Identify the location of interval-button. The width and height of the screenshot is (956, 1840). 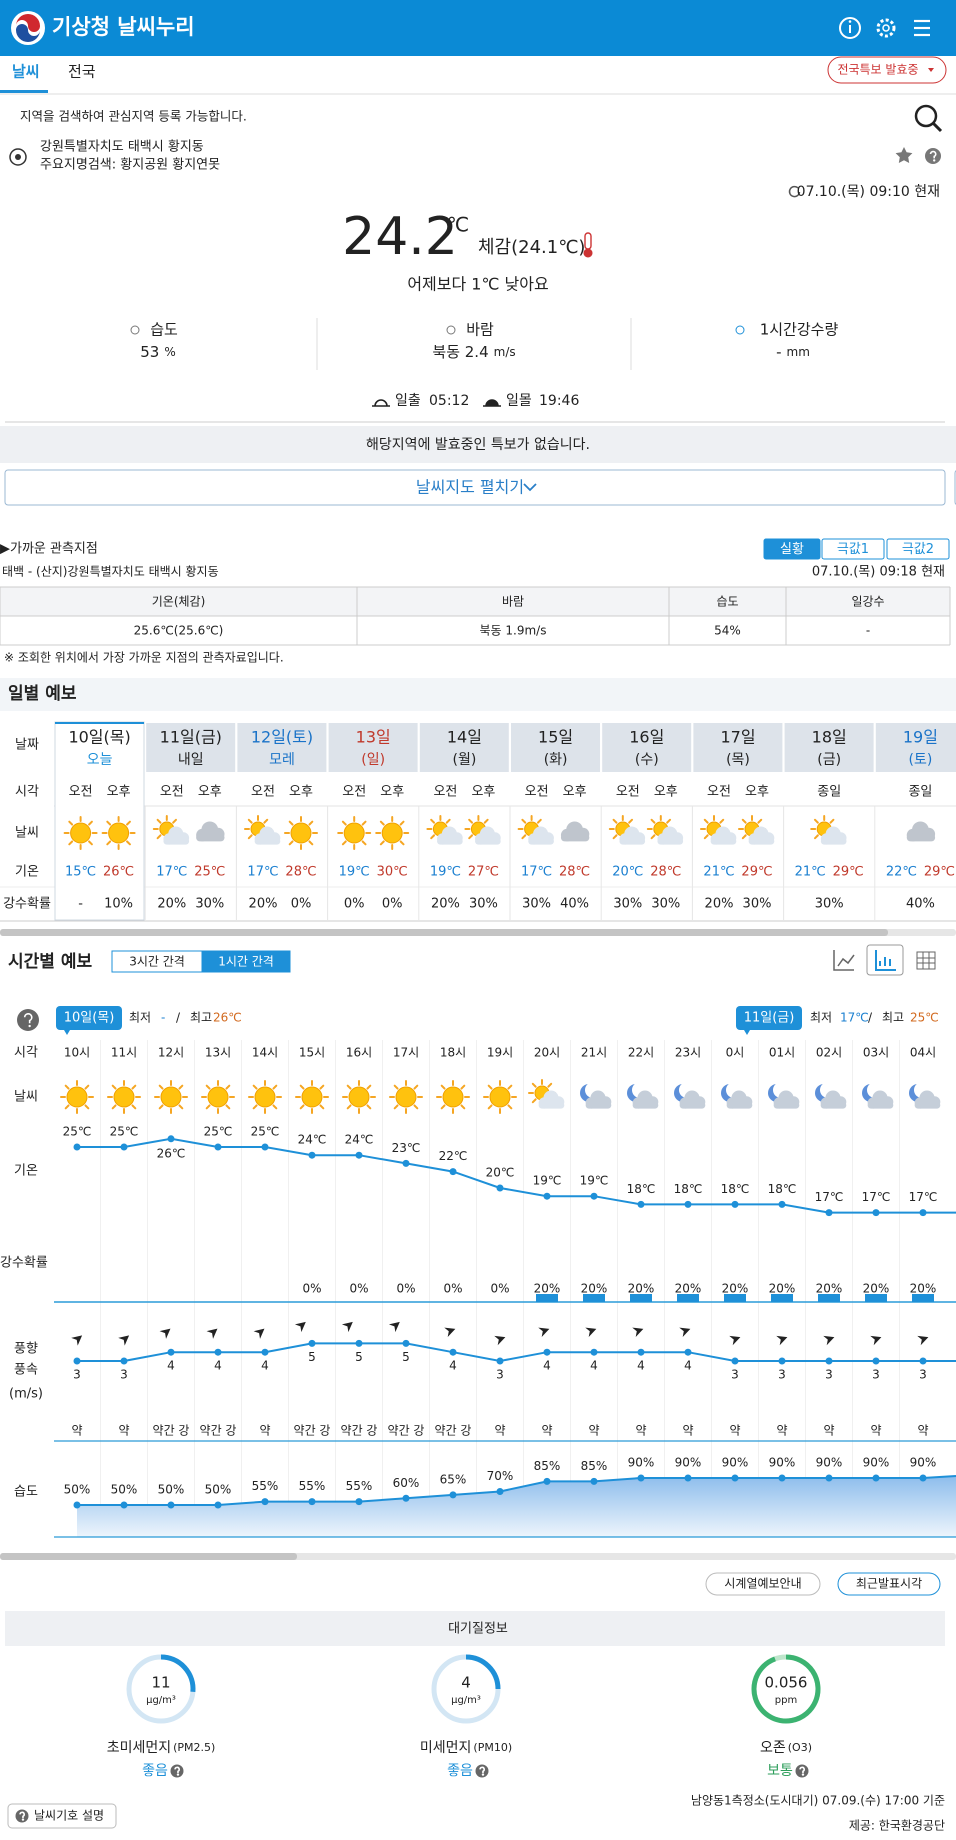
(246, 961).